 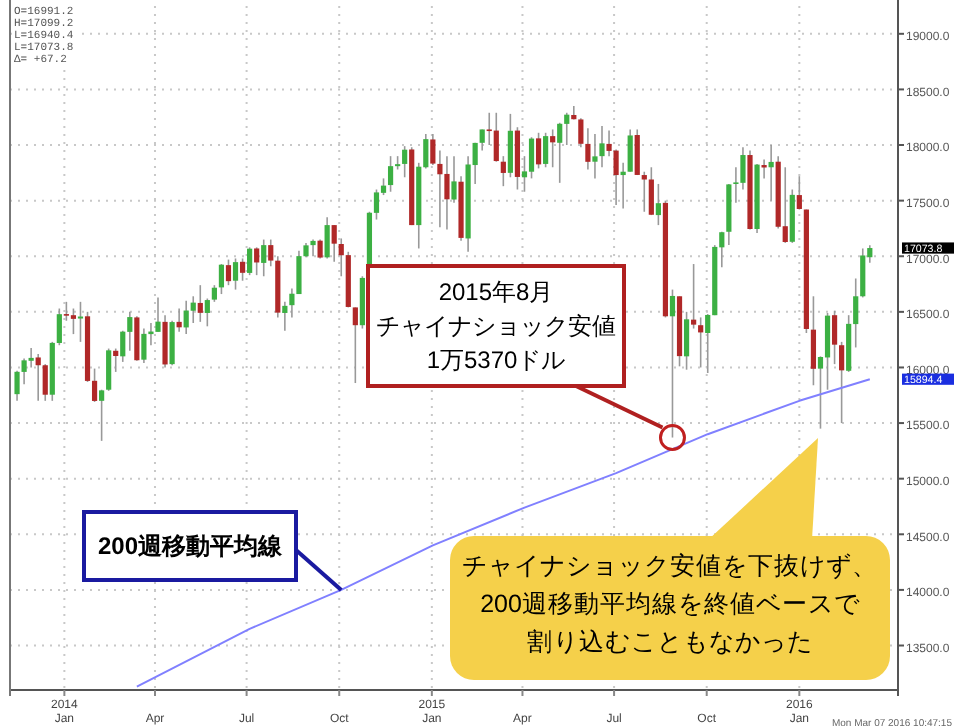 What do you see at coordinates (670, 565) in the screenshot?
I see `annotation: チャイナショック安値を下抜けず、` at bounding box center [670, 565].